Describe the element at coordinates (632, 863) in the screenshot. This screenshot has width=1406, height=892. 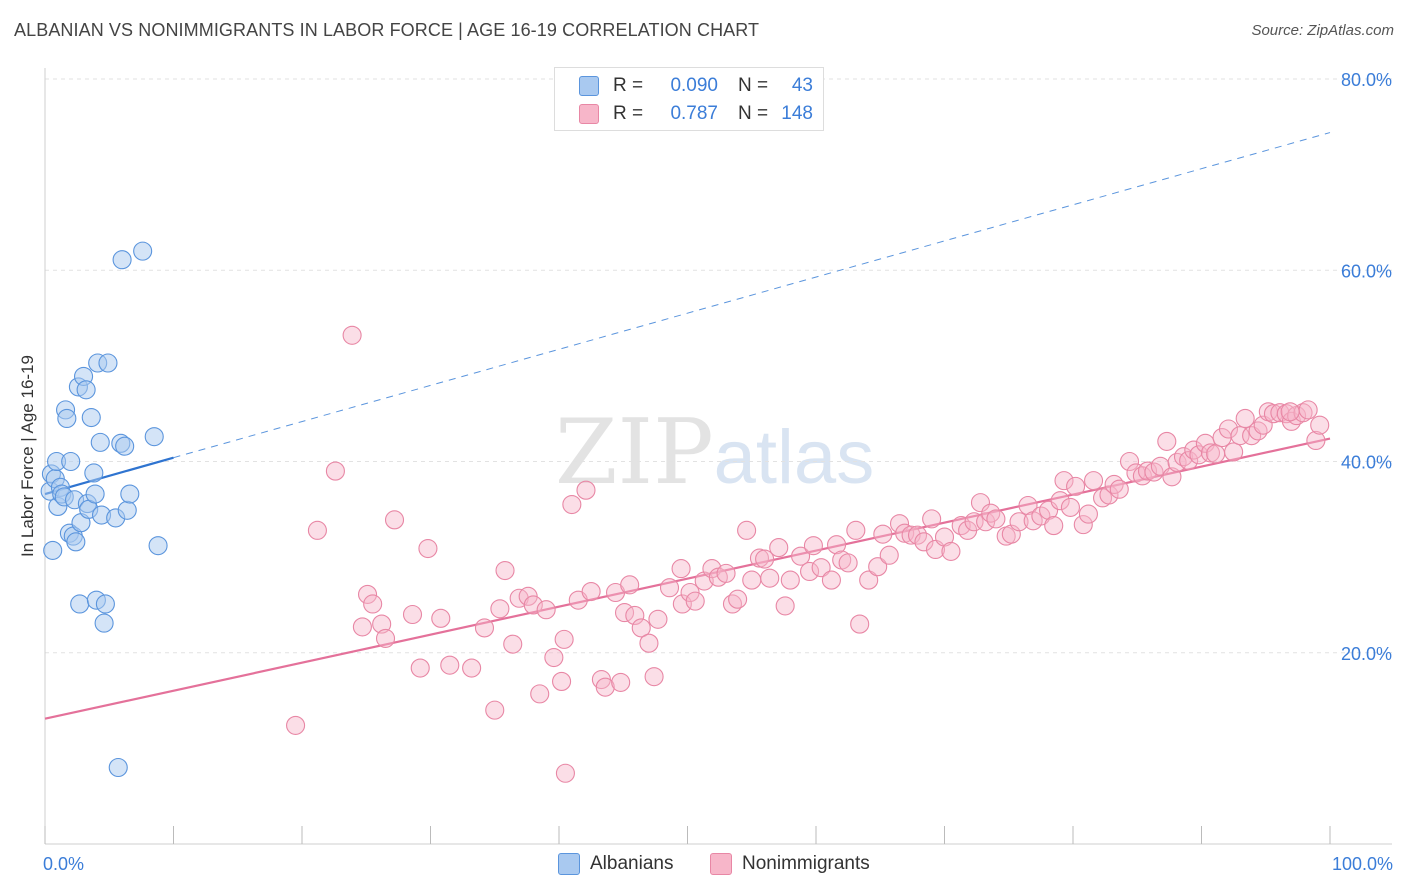
I see `bottom-legend-label-albanians: Albanians` at that location.